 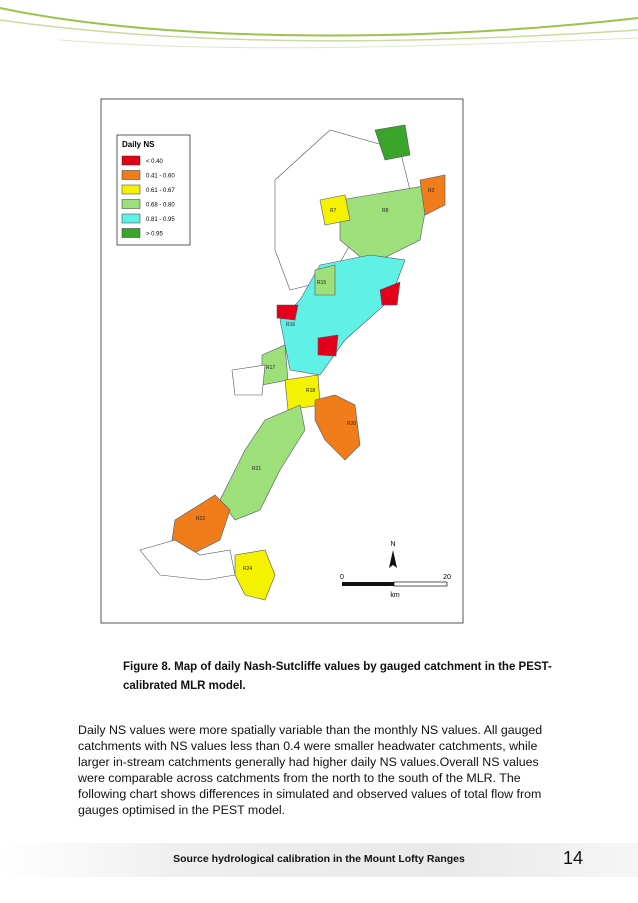 I want to click on catchment-label: R22, so click(x=200, y=519).